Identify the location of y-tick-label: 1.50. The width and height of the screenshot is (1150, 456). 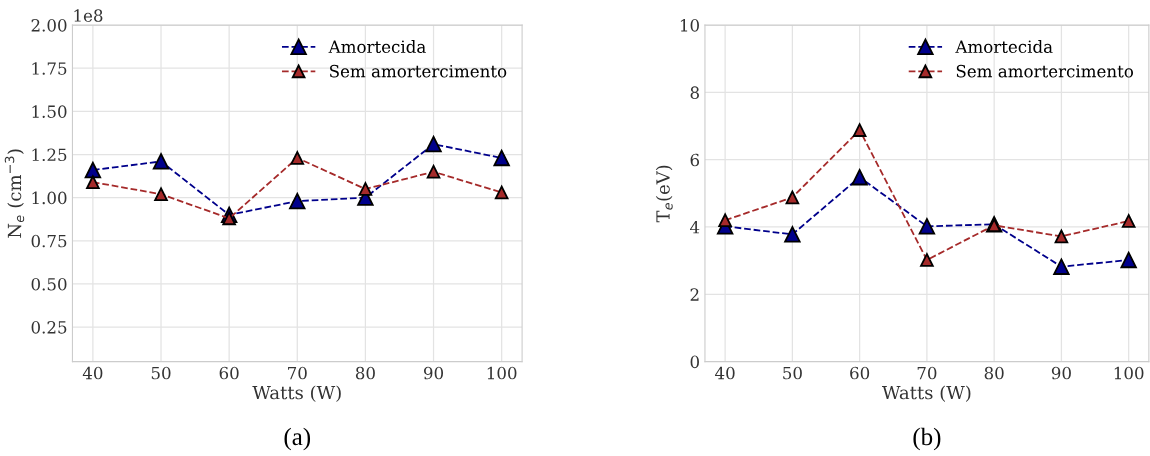
(49, 111).